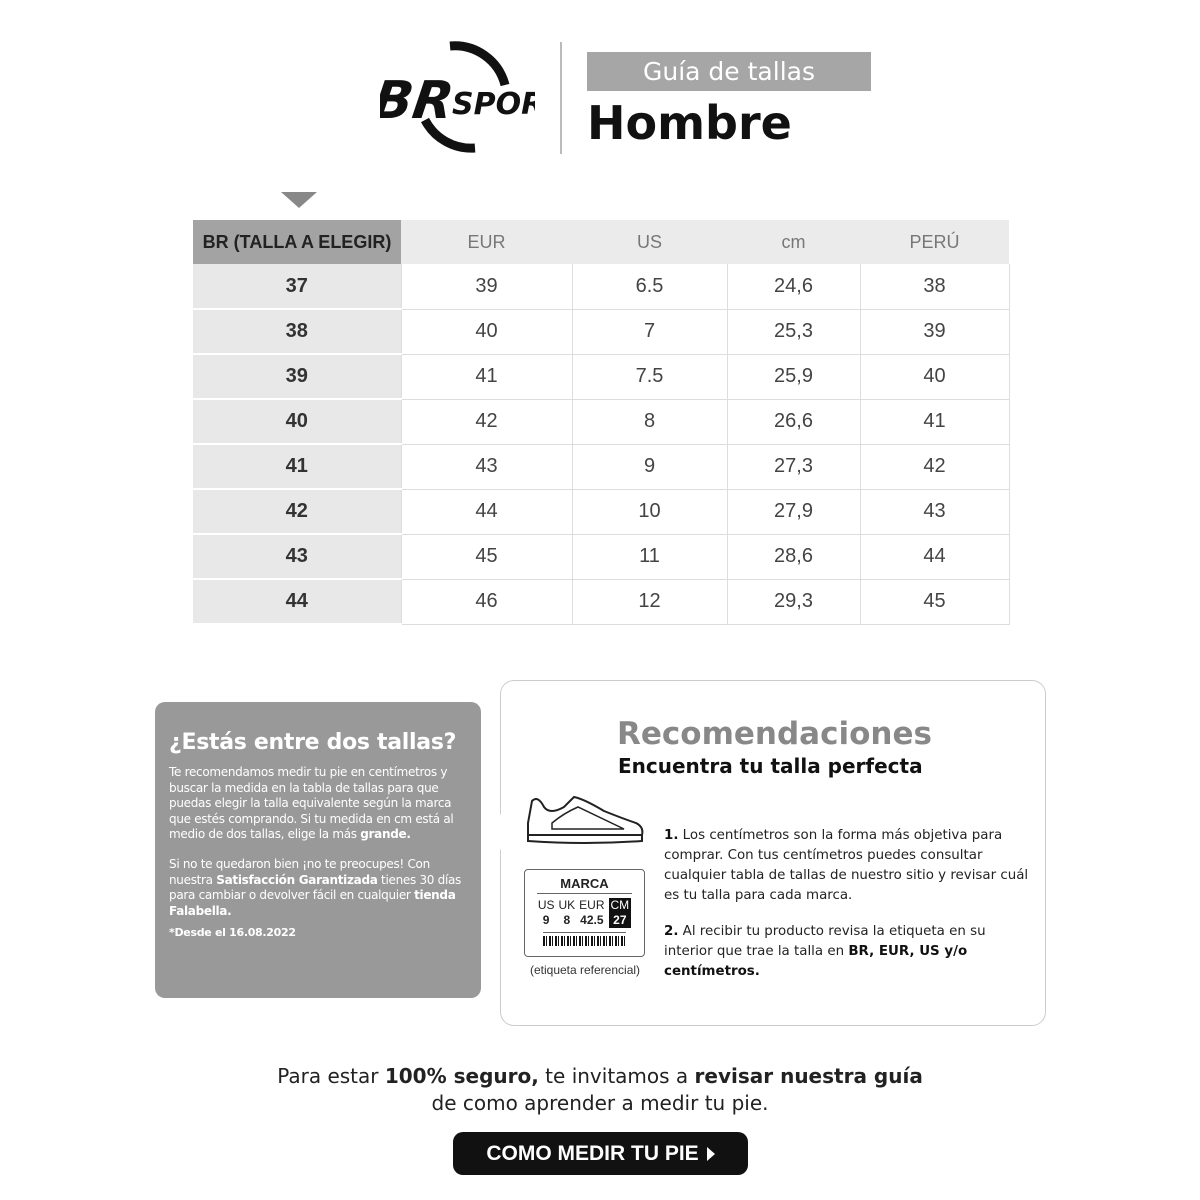 The image size is (1200, 1200). I want to click on label-value: 27, so click(620, 920).